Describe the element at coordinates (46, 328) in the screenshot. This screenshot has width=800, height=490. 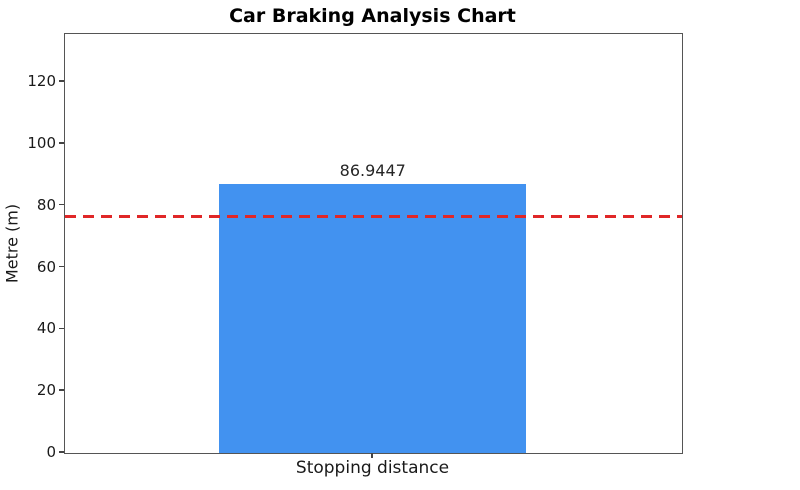
I see `y-tick-label: 40` at that location.